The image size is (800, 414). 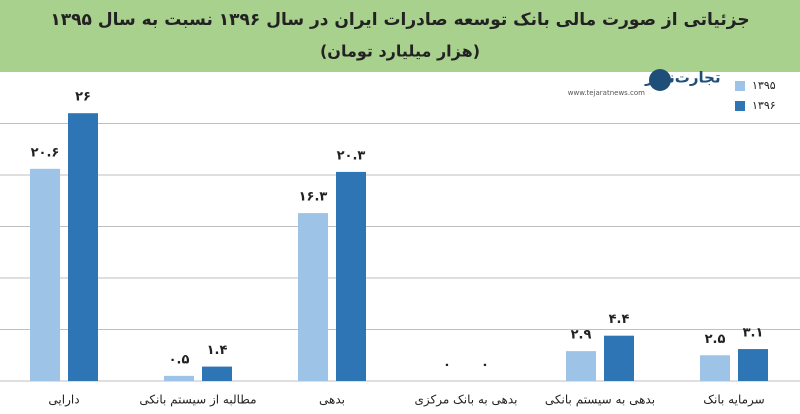 I want to click on legend-label: ۱۳۹۶, so click(x=764, y=105).